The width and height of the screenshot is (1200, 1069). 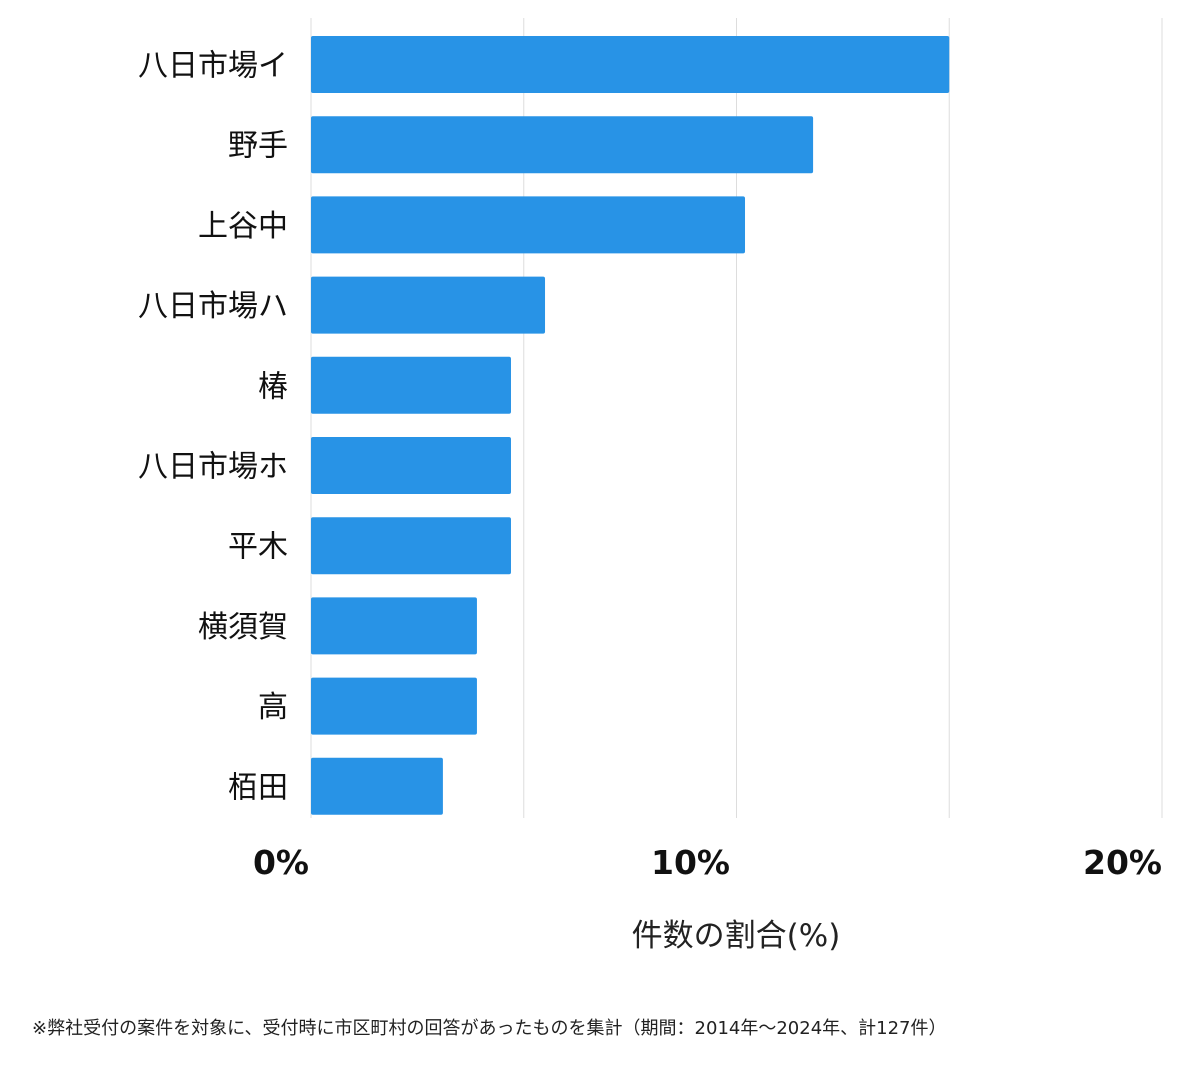 I want to click on category-label: 野手, so click(x=258, y=146).